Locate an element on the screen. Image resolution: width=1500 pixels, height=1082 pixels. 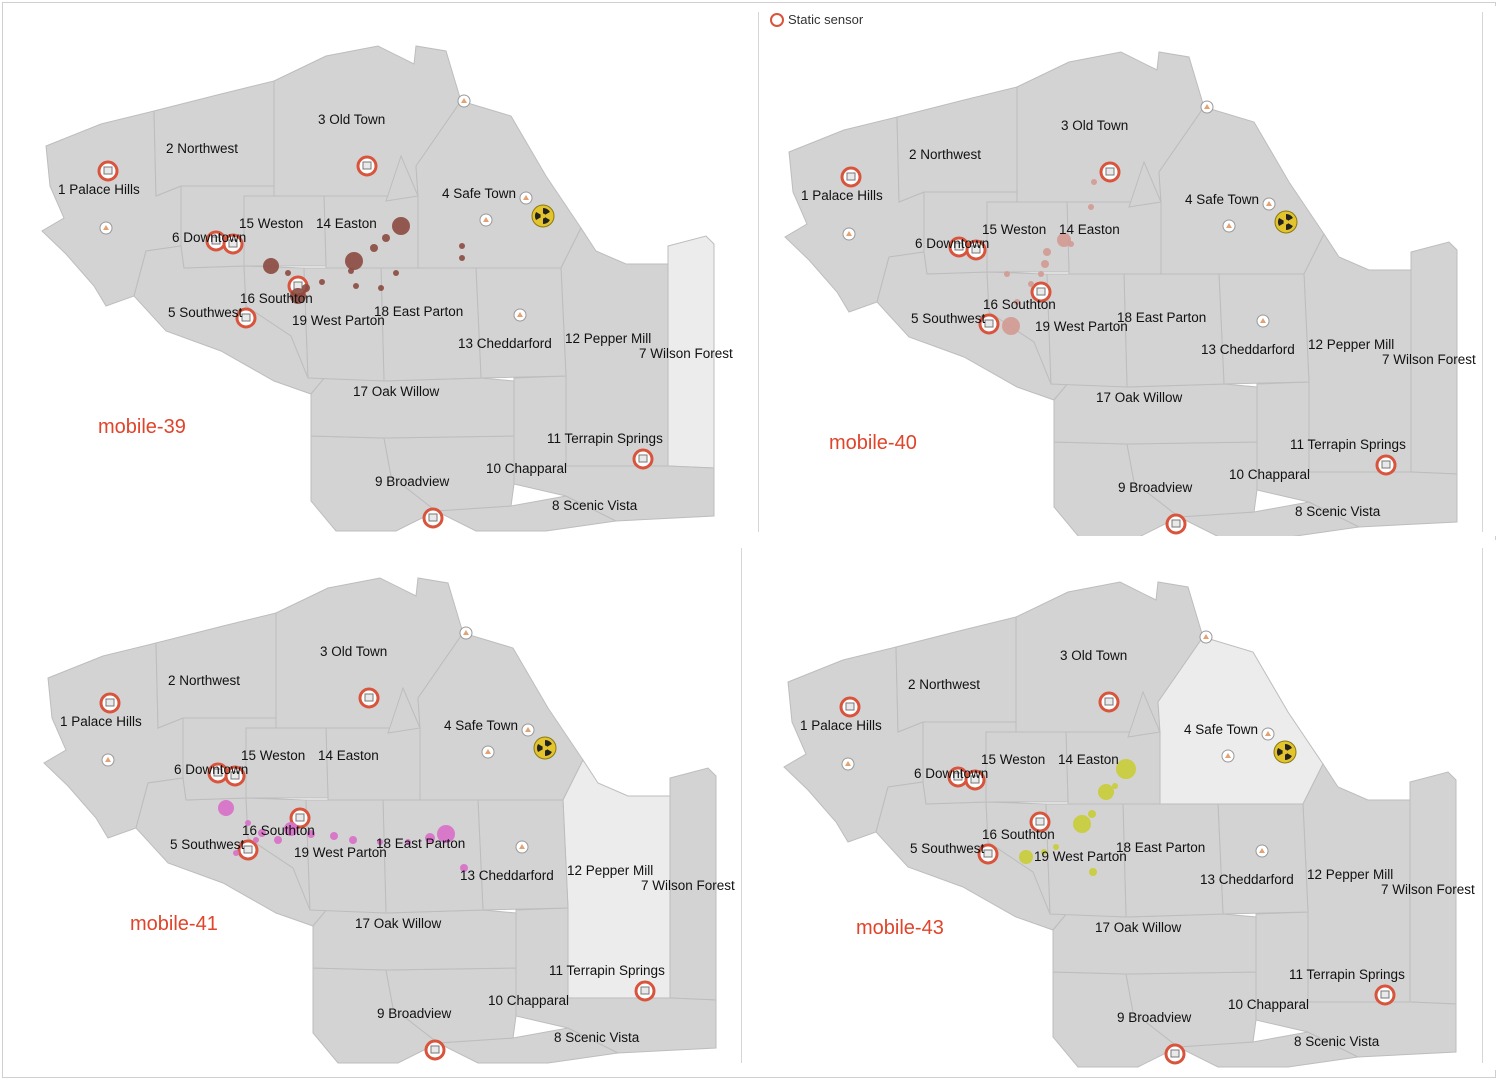
region-label: 14 Easton is located at coordinates (348, 755).